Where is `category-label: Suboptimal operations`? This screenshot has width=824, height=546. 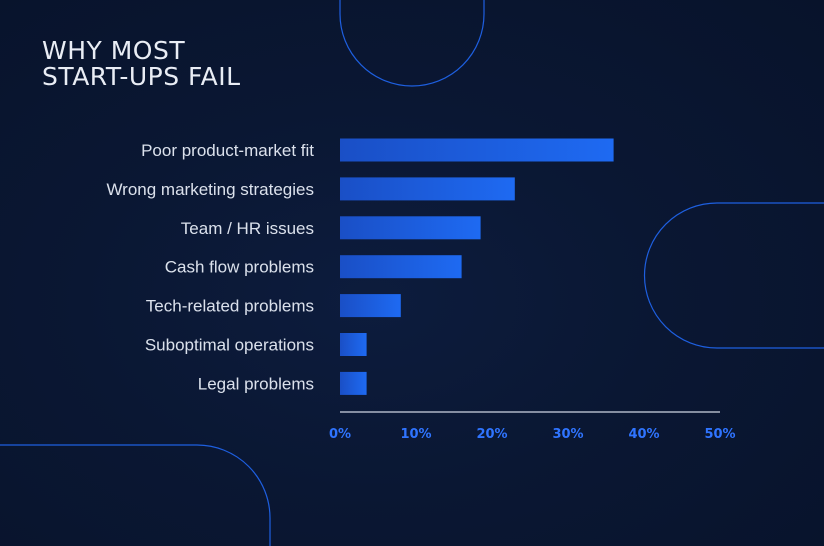
category-label: Suboptimal operations is located at coordinates (229, 345).